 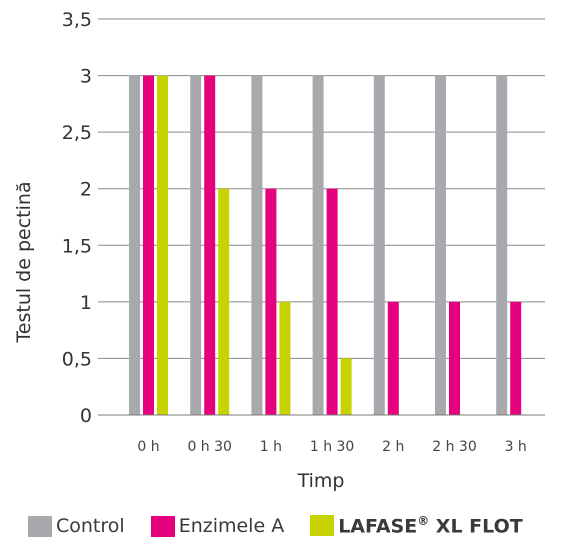 I want to click on y-tick-label: 2, so click(x=86, y=190).